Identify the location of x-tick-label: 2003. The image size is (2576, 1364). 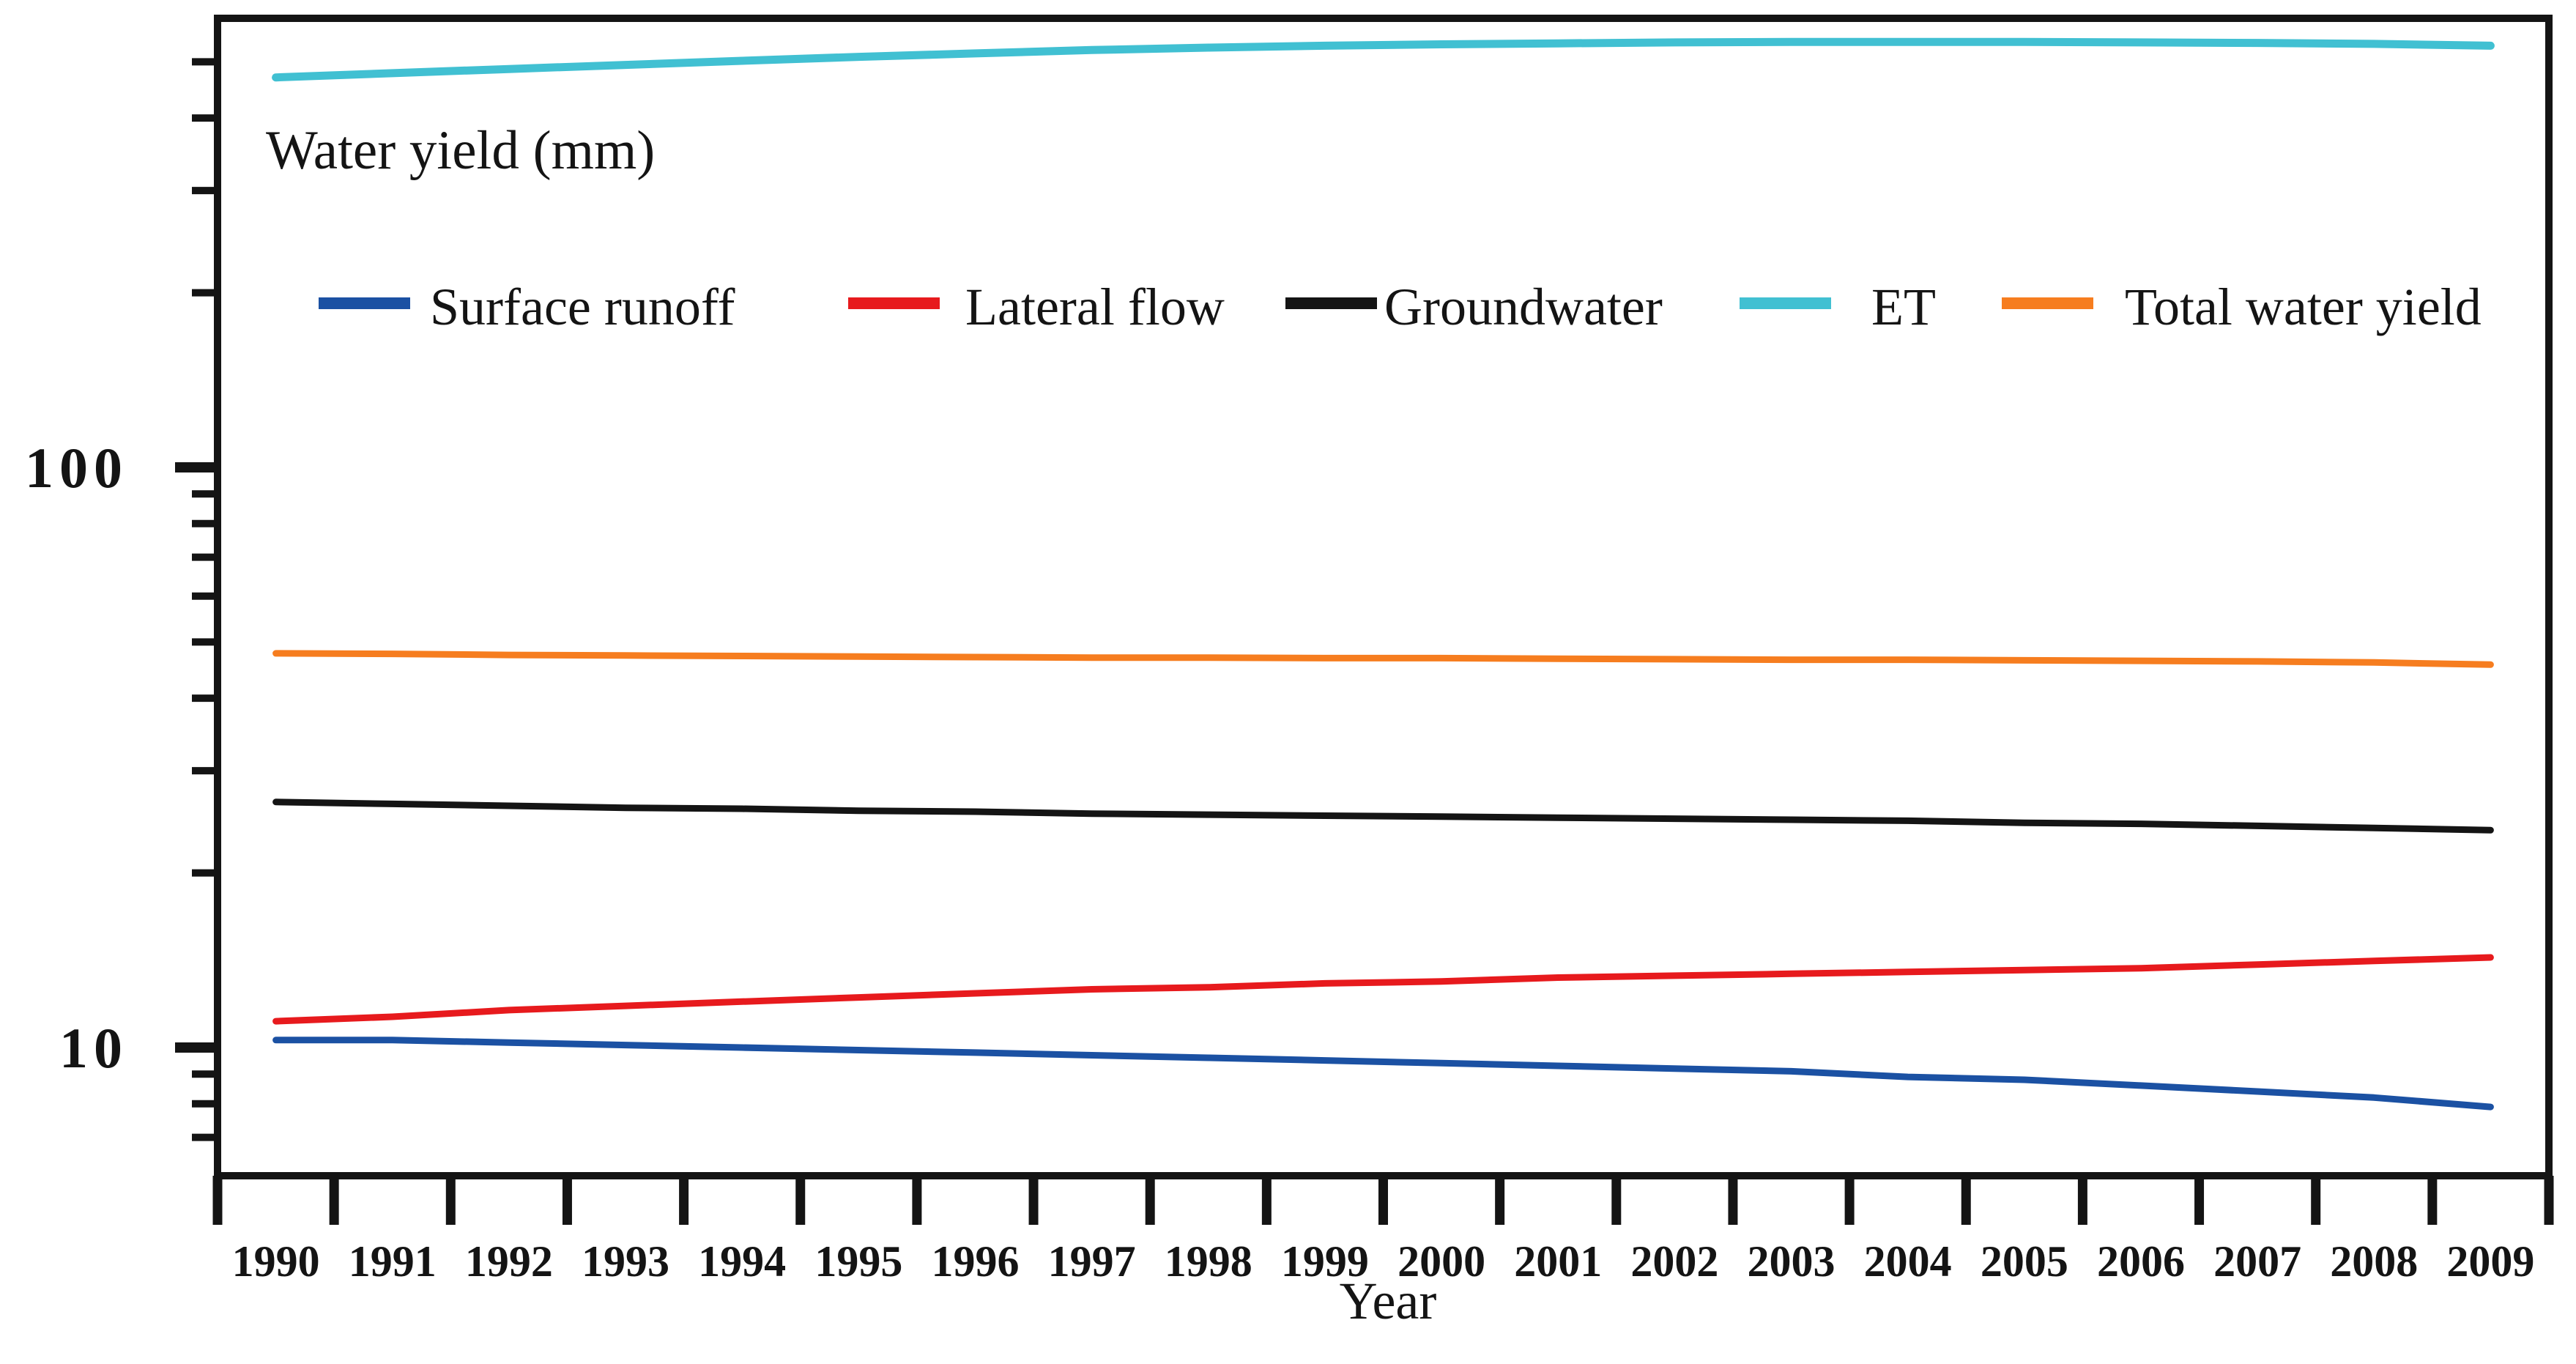
(1792, 1261).